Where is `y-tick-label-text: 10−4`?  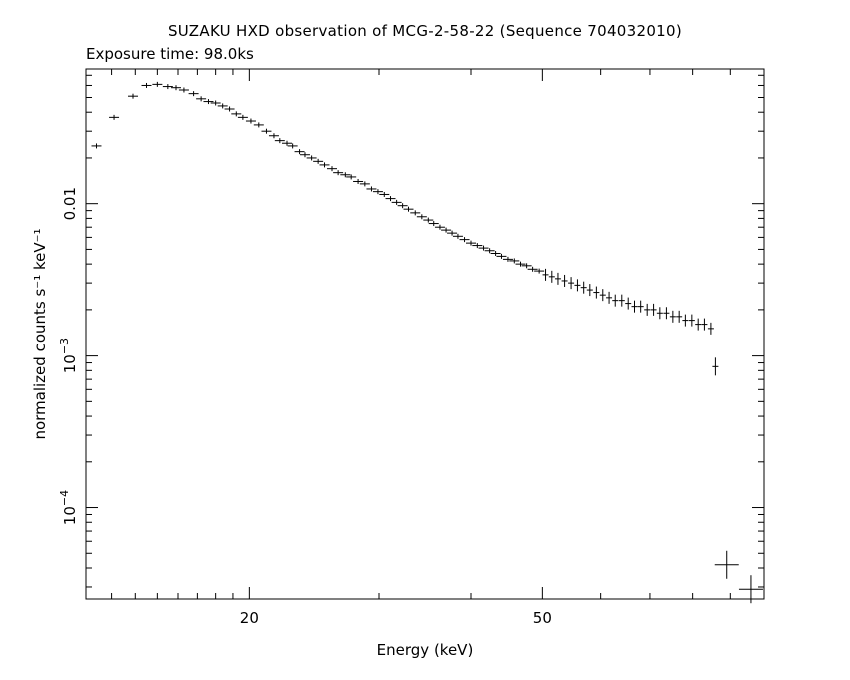
y-tick-label-text: 10−4 is located at coordinates (68, 507).